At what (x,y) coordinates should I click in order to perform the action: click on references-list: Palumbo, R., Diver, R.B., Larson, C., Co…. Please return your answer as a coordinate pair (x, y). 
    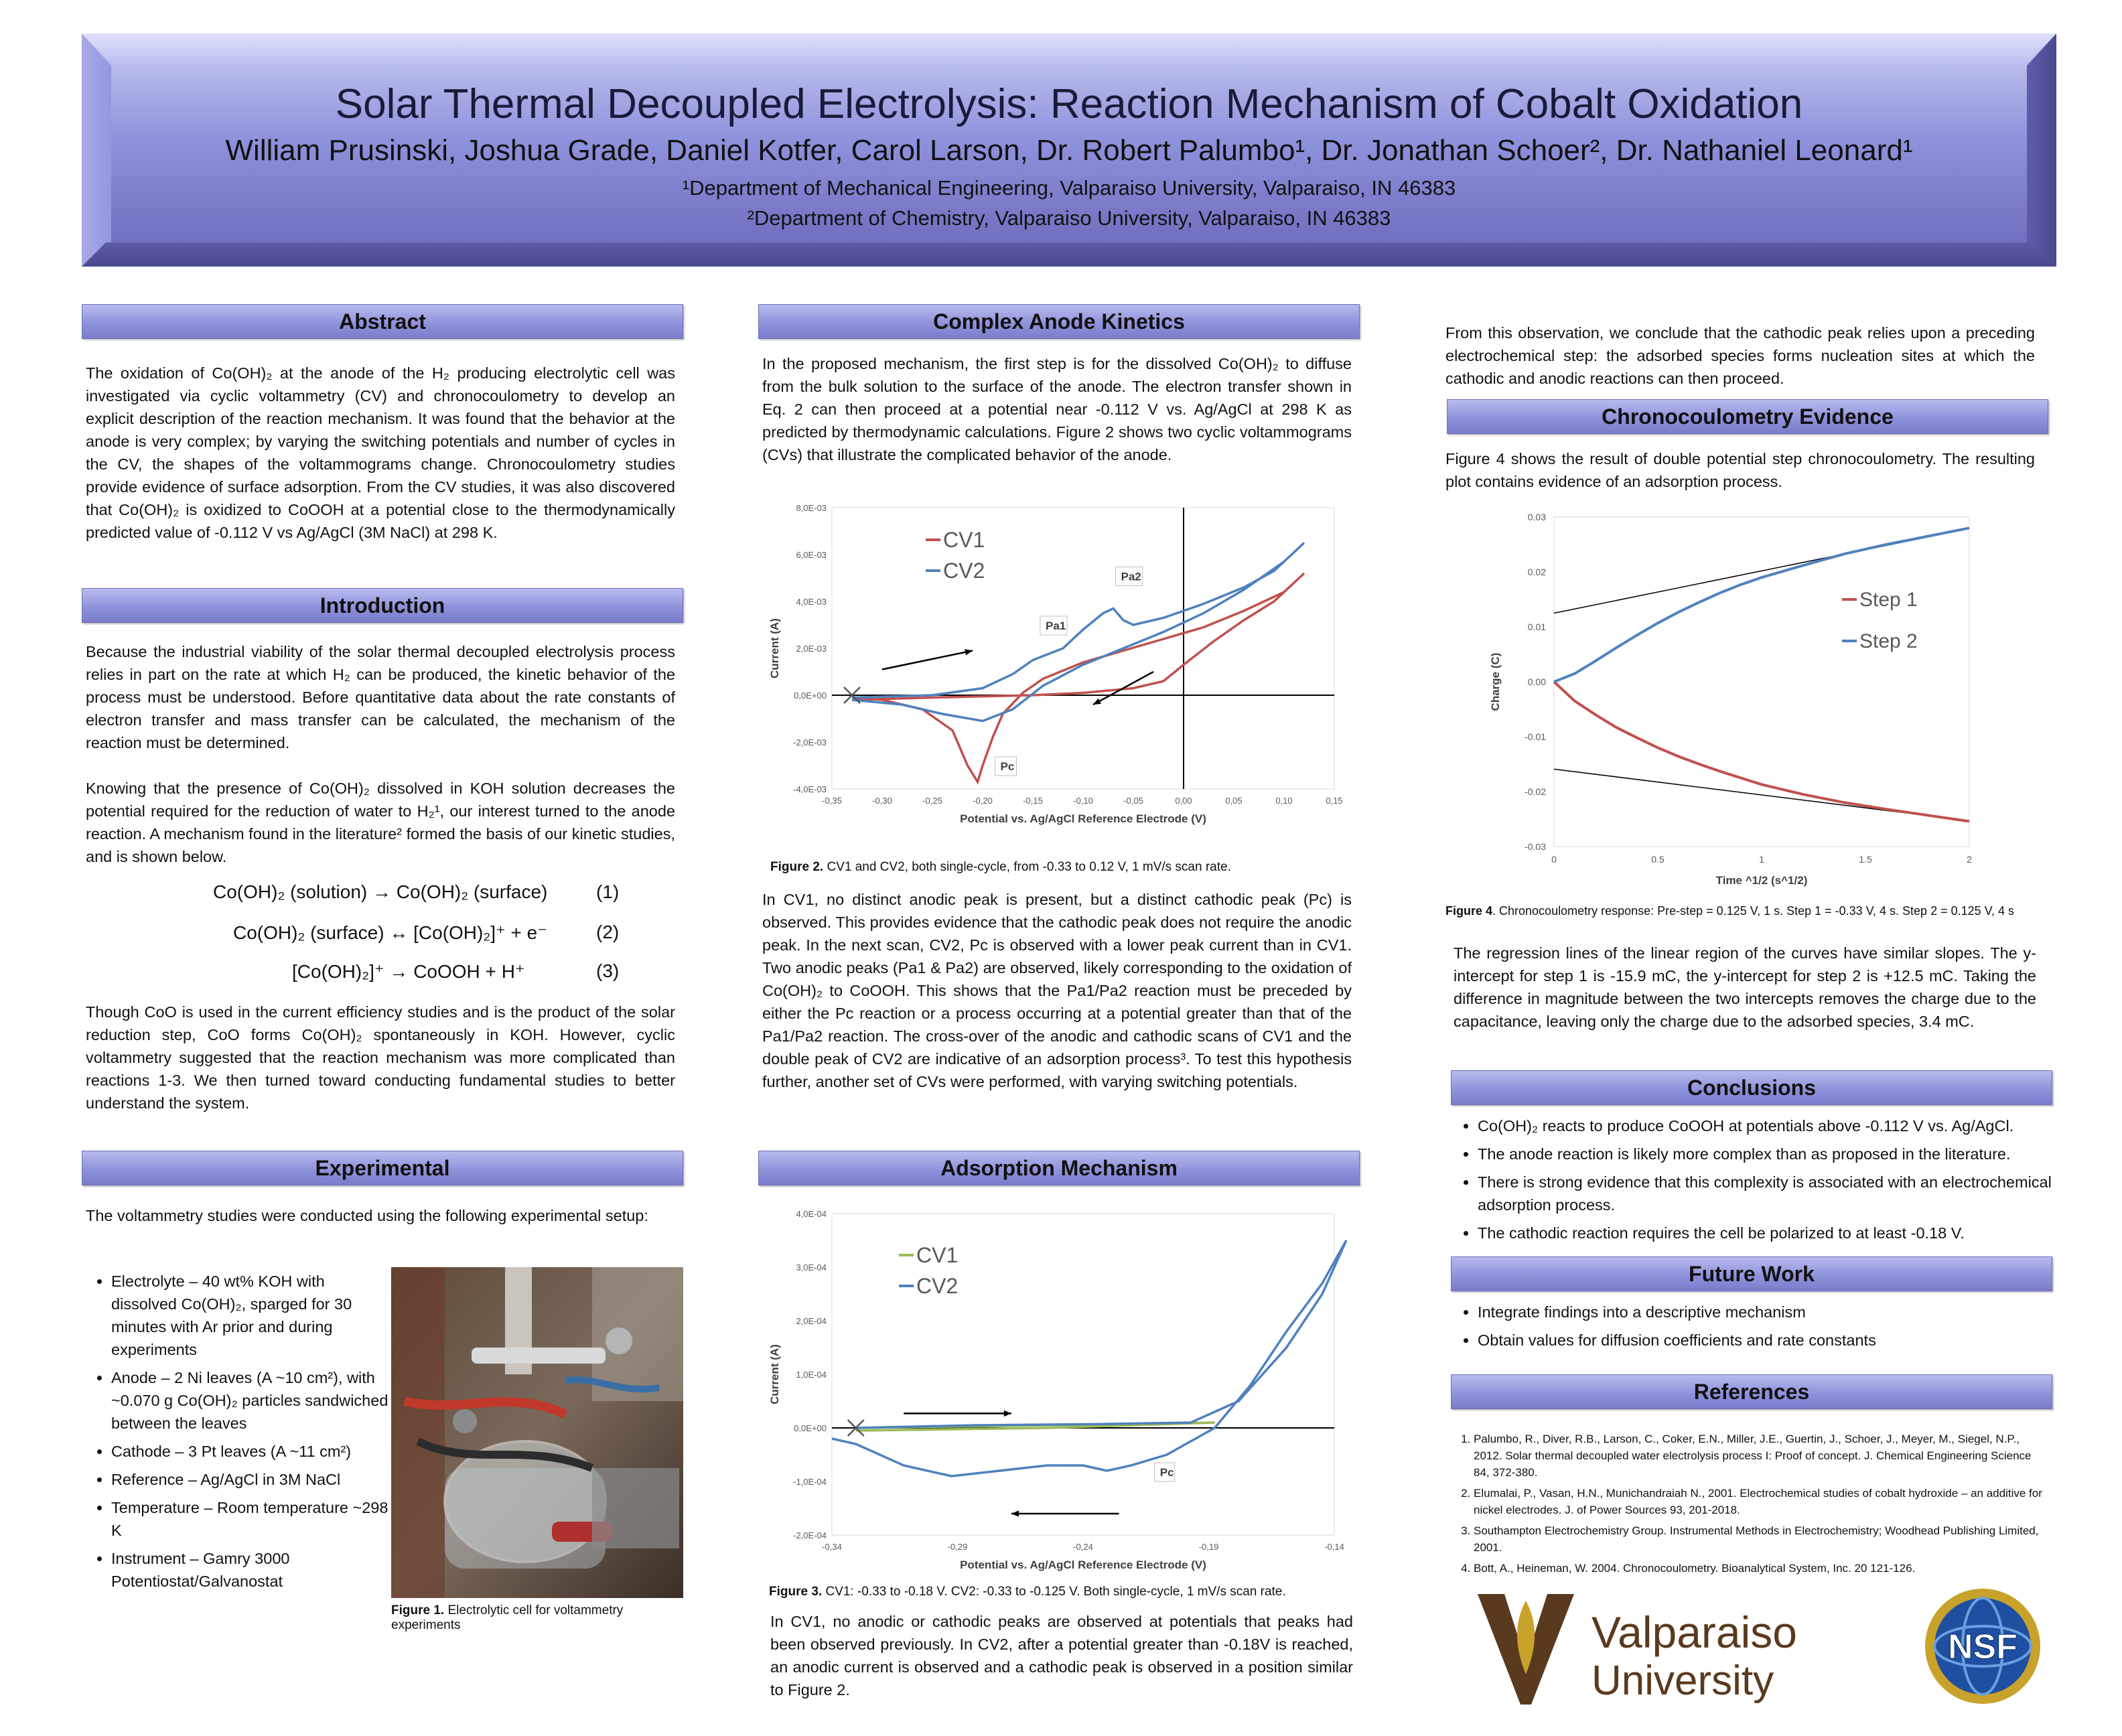
    Looking at the image, I should click on (1748, 1506).